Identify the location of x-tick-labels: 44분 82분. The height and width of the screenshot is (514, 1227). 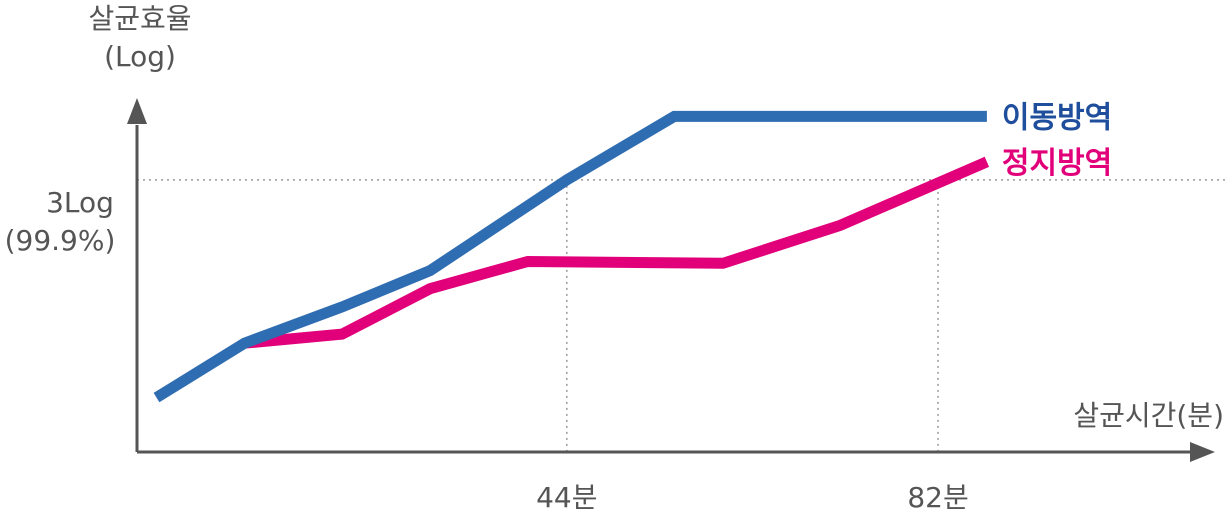
(752, 497).